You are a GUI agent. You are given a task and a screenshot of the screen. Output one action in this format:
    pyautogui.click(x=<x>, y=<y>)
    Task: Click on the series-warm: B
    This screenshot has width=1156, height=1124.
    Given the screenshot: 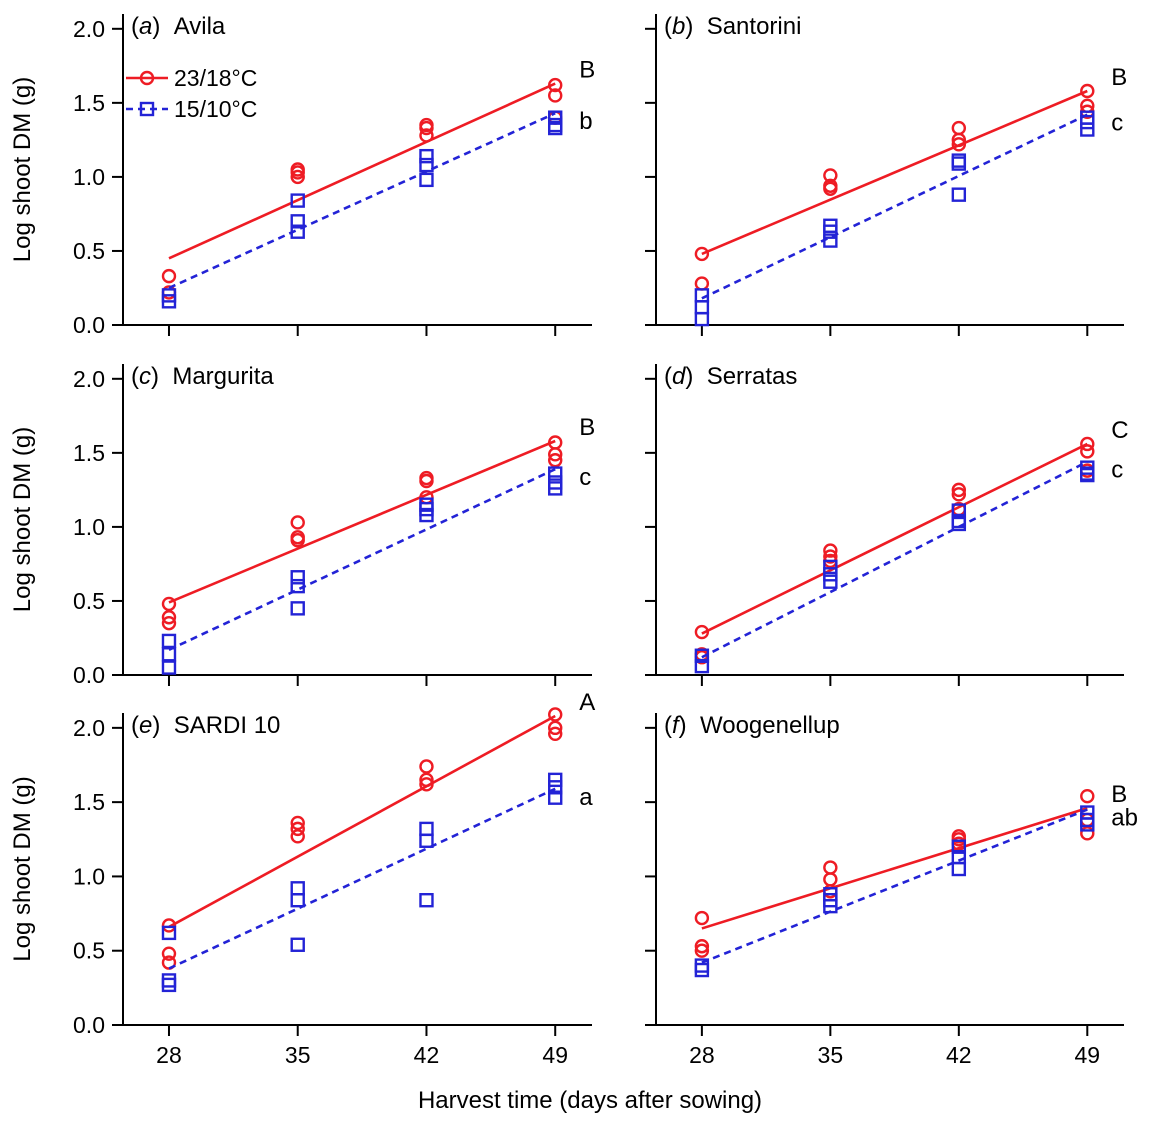 What is the action you would take?
    pyautogui.click(x=910, y=177)
    